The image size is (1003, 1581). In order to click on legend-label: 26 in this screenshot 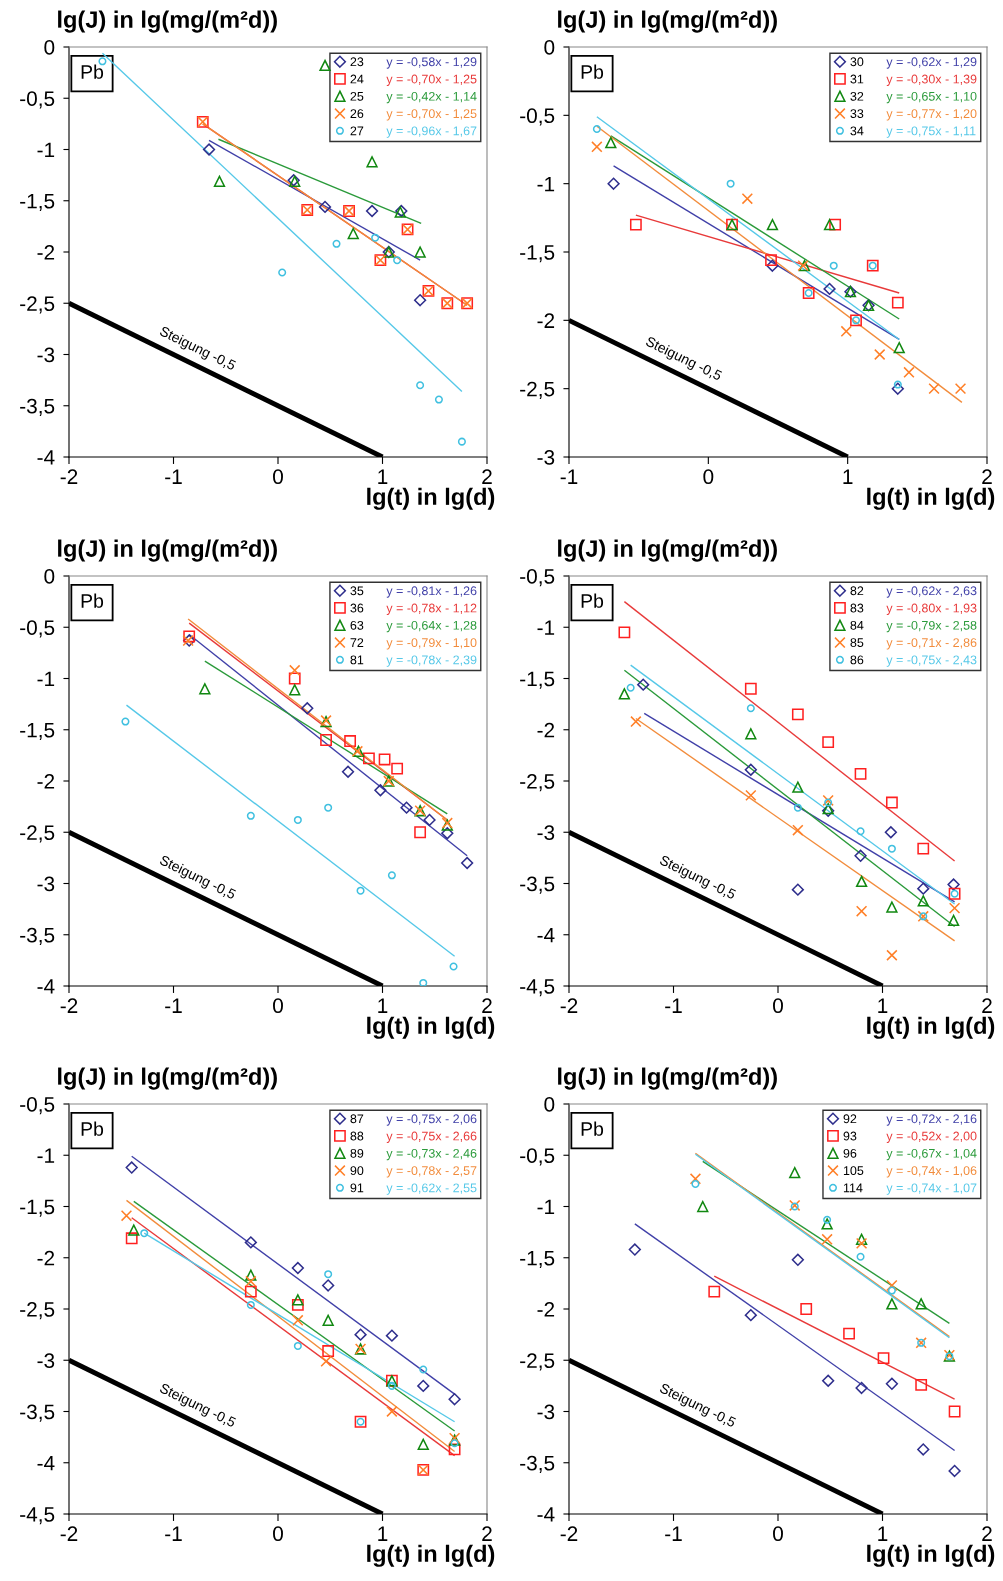, I will do `click(357, 114)`.